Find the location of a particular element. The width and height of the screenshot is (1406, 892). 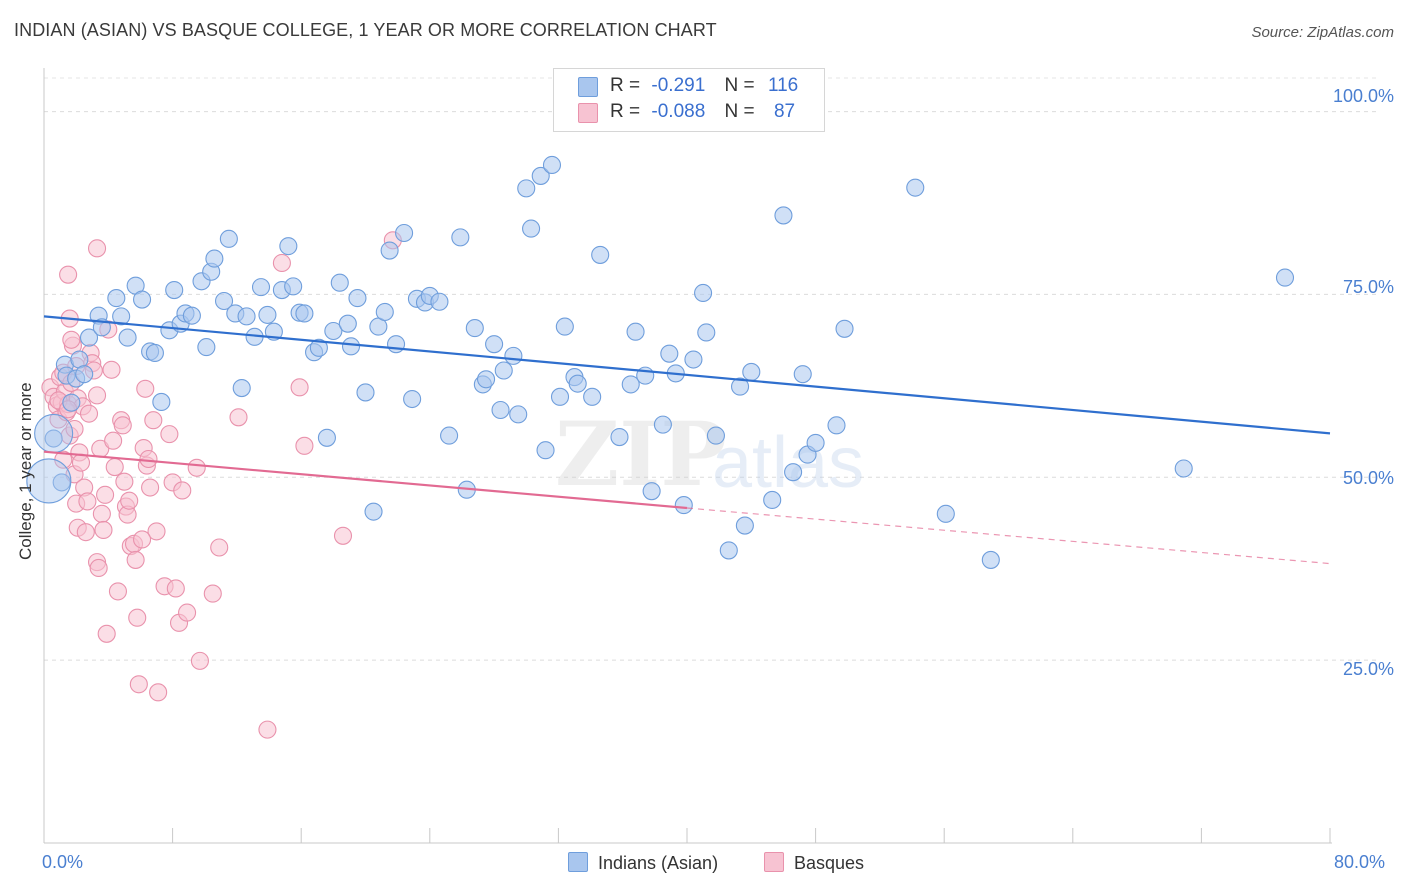

legend-text: R = -0.088 N = 87 is located at coordinates (702, 112).